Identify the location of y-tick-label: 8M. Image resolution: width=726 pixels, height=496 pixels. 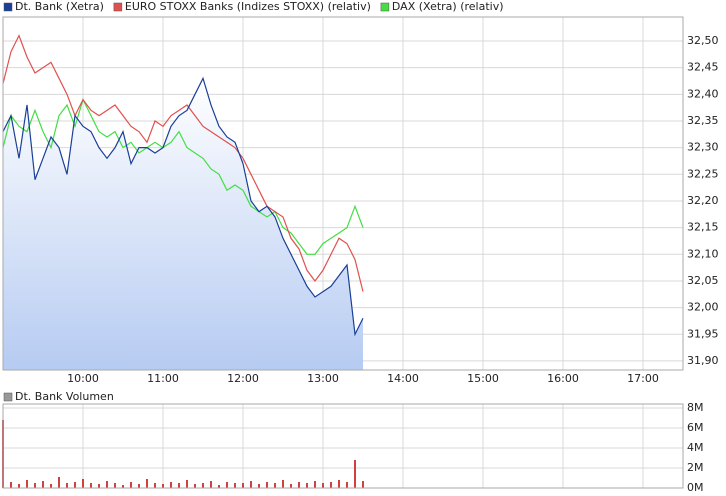
(695, 407).